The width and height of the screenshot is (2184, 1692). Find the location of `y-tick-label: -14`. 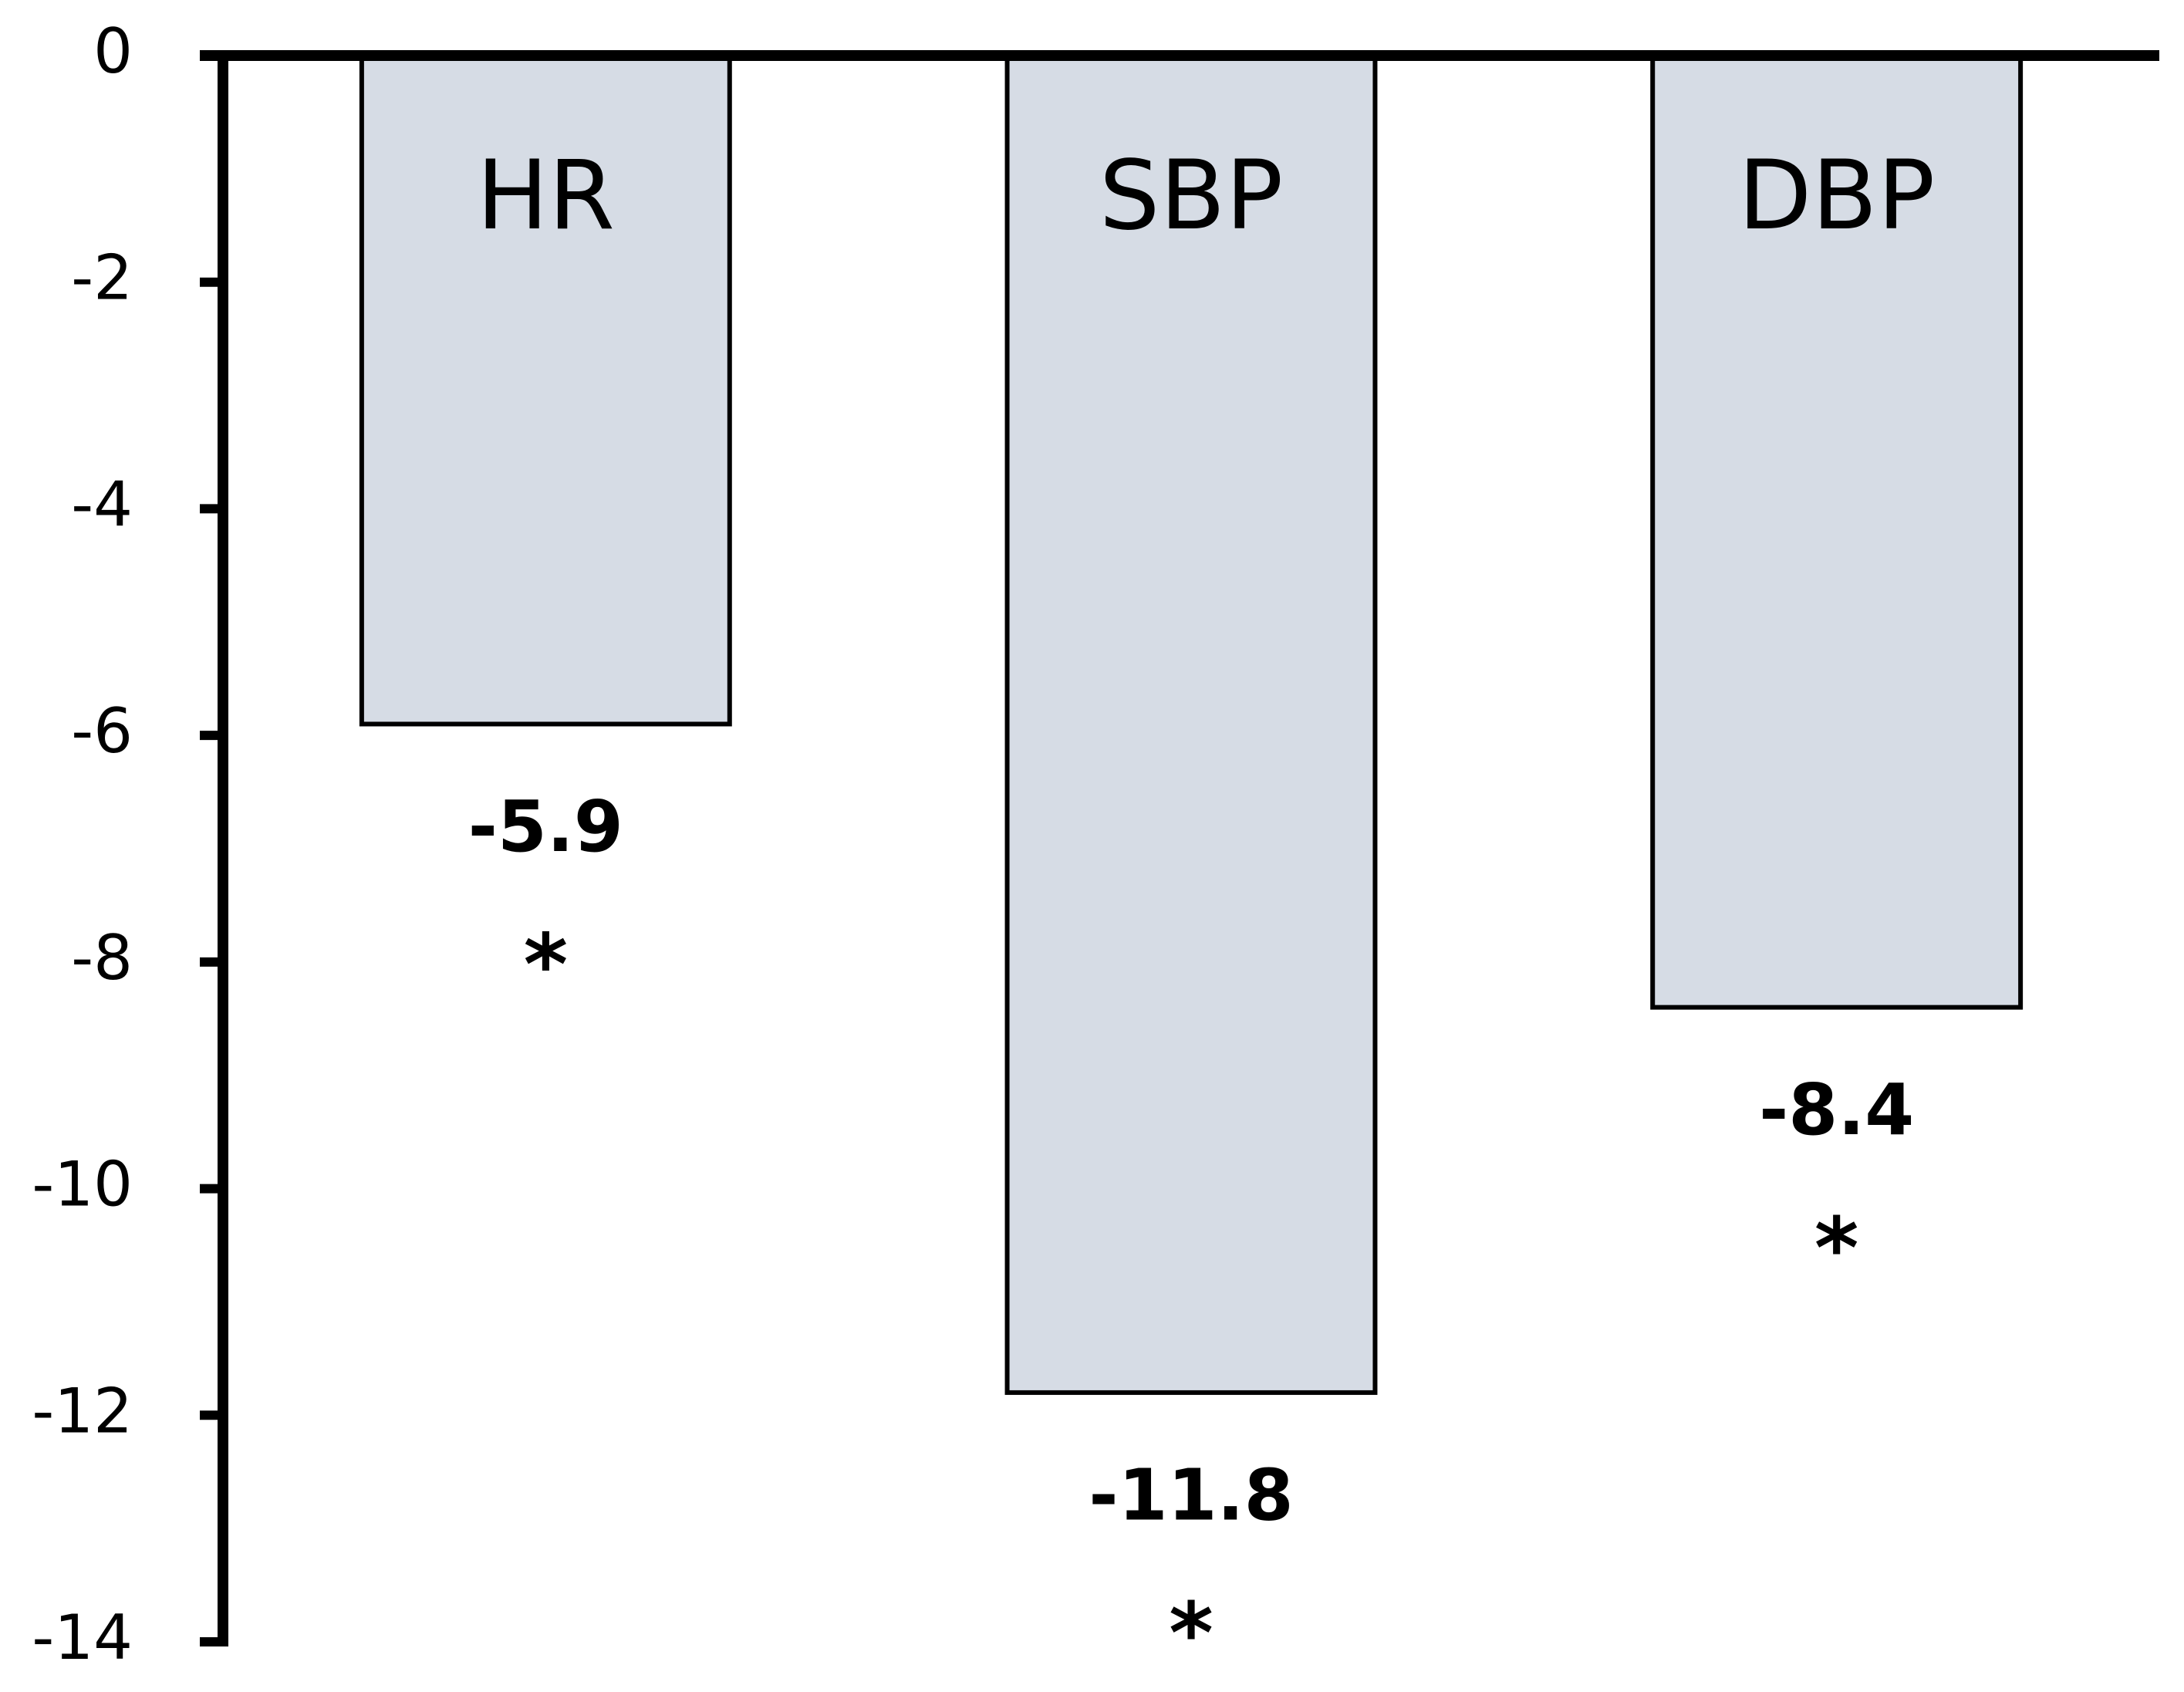

y-tick-label: -14 is located at coordinates (82, 1638).